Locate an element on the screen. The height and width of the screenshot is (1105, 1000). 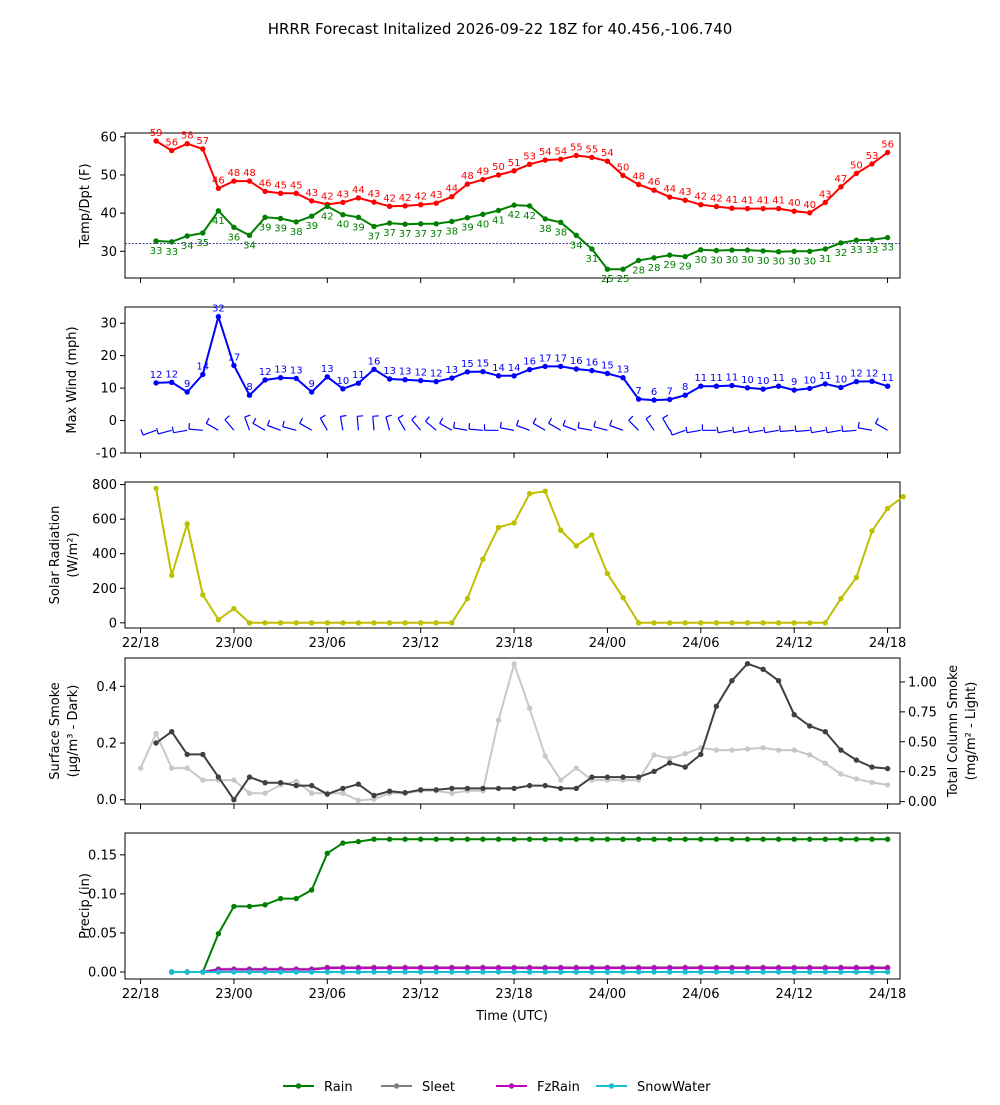
data-label: 14 is located at coordinates (202, 367).